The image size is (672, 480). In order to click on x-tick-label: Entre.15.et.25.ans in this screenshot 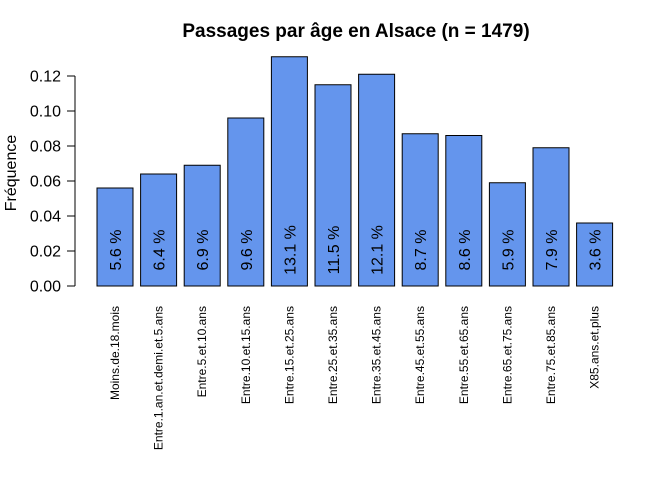, I will do `click(289, 355)`.